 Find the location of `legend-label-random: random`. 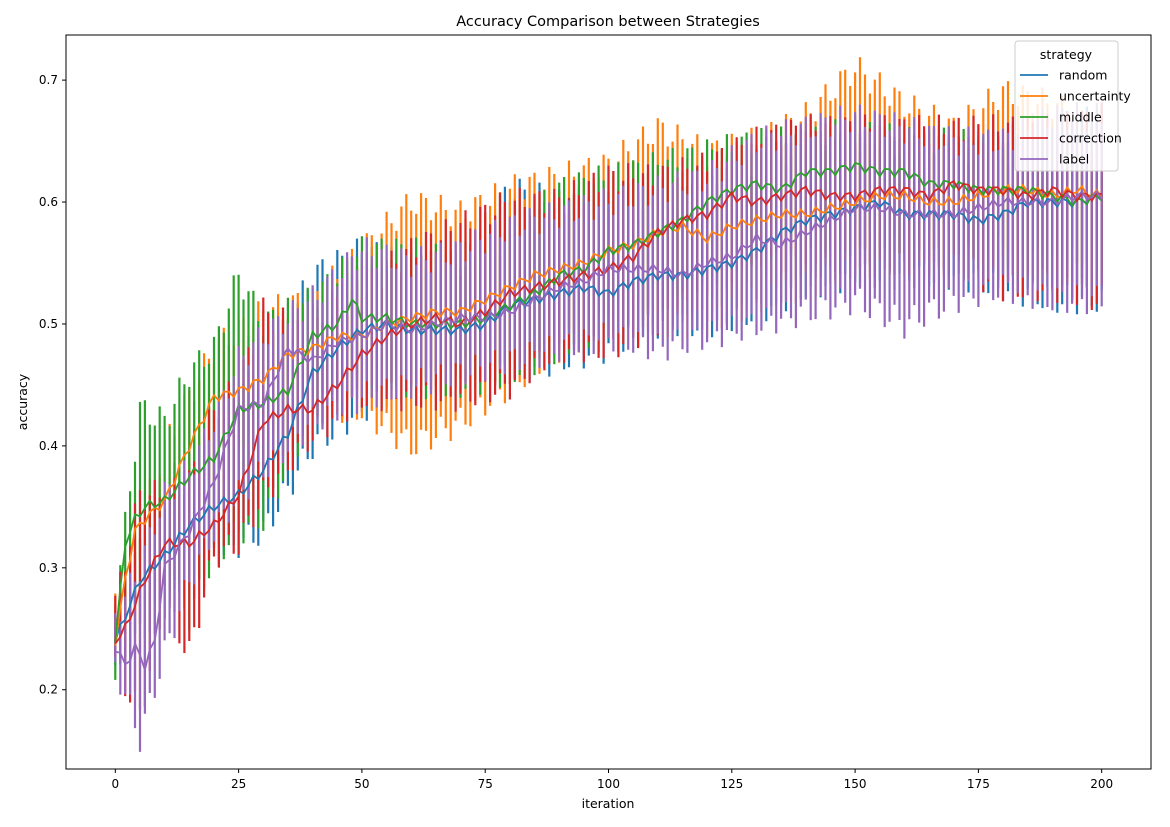

legend-label-random: random is located at coordinates (1083, 75).